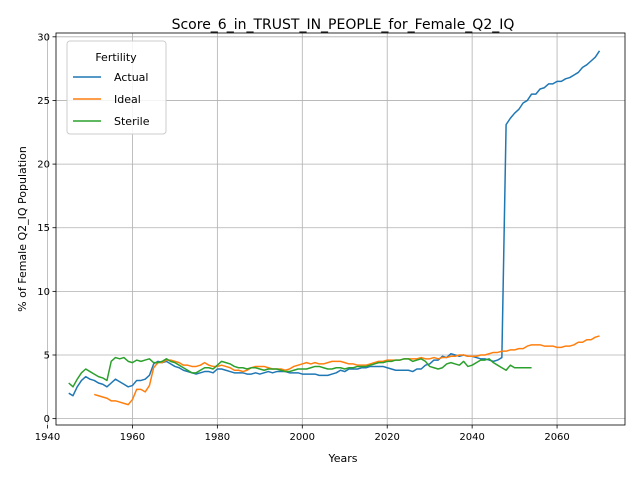 This screenshot has width=640, height=480. I want to click on y-axis-ticks: 0 5 10 15 20 25 30, so click(46, 228).